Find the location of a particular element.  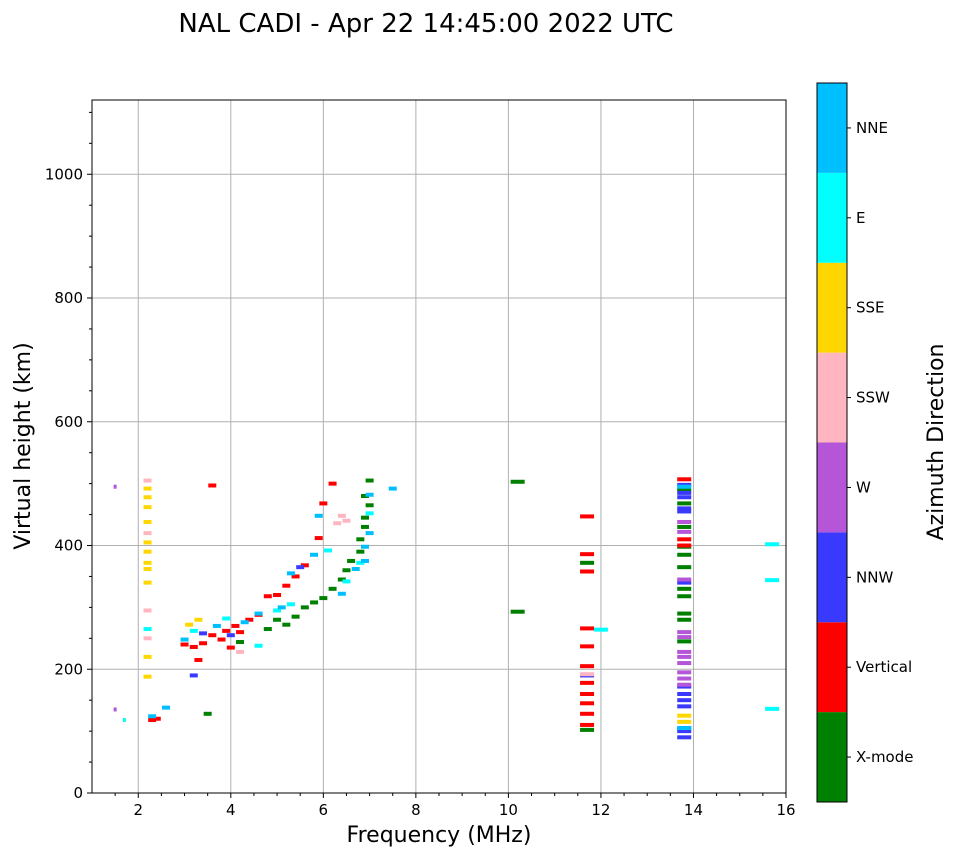

y-tick-label: 400 is located at coordinates (68, 546).